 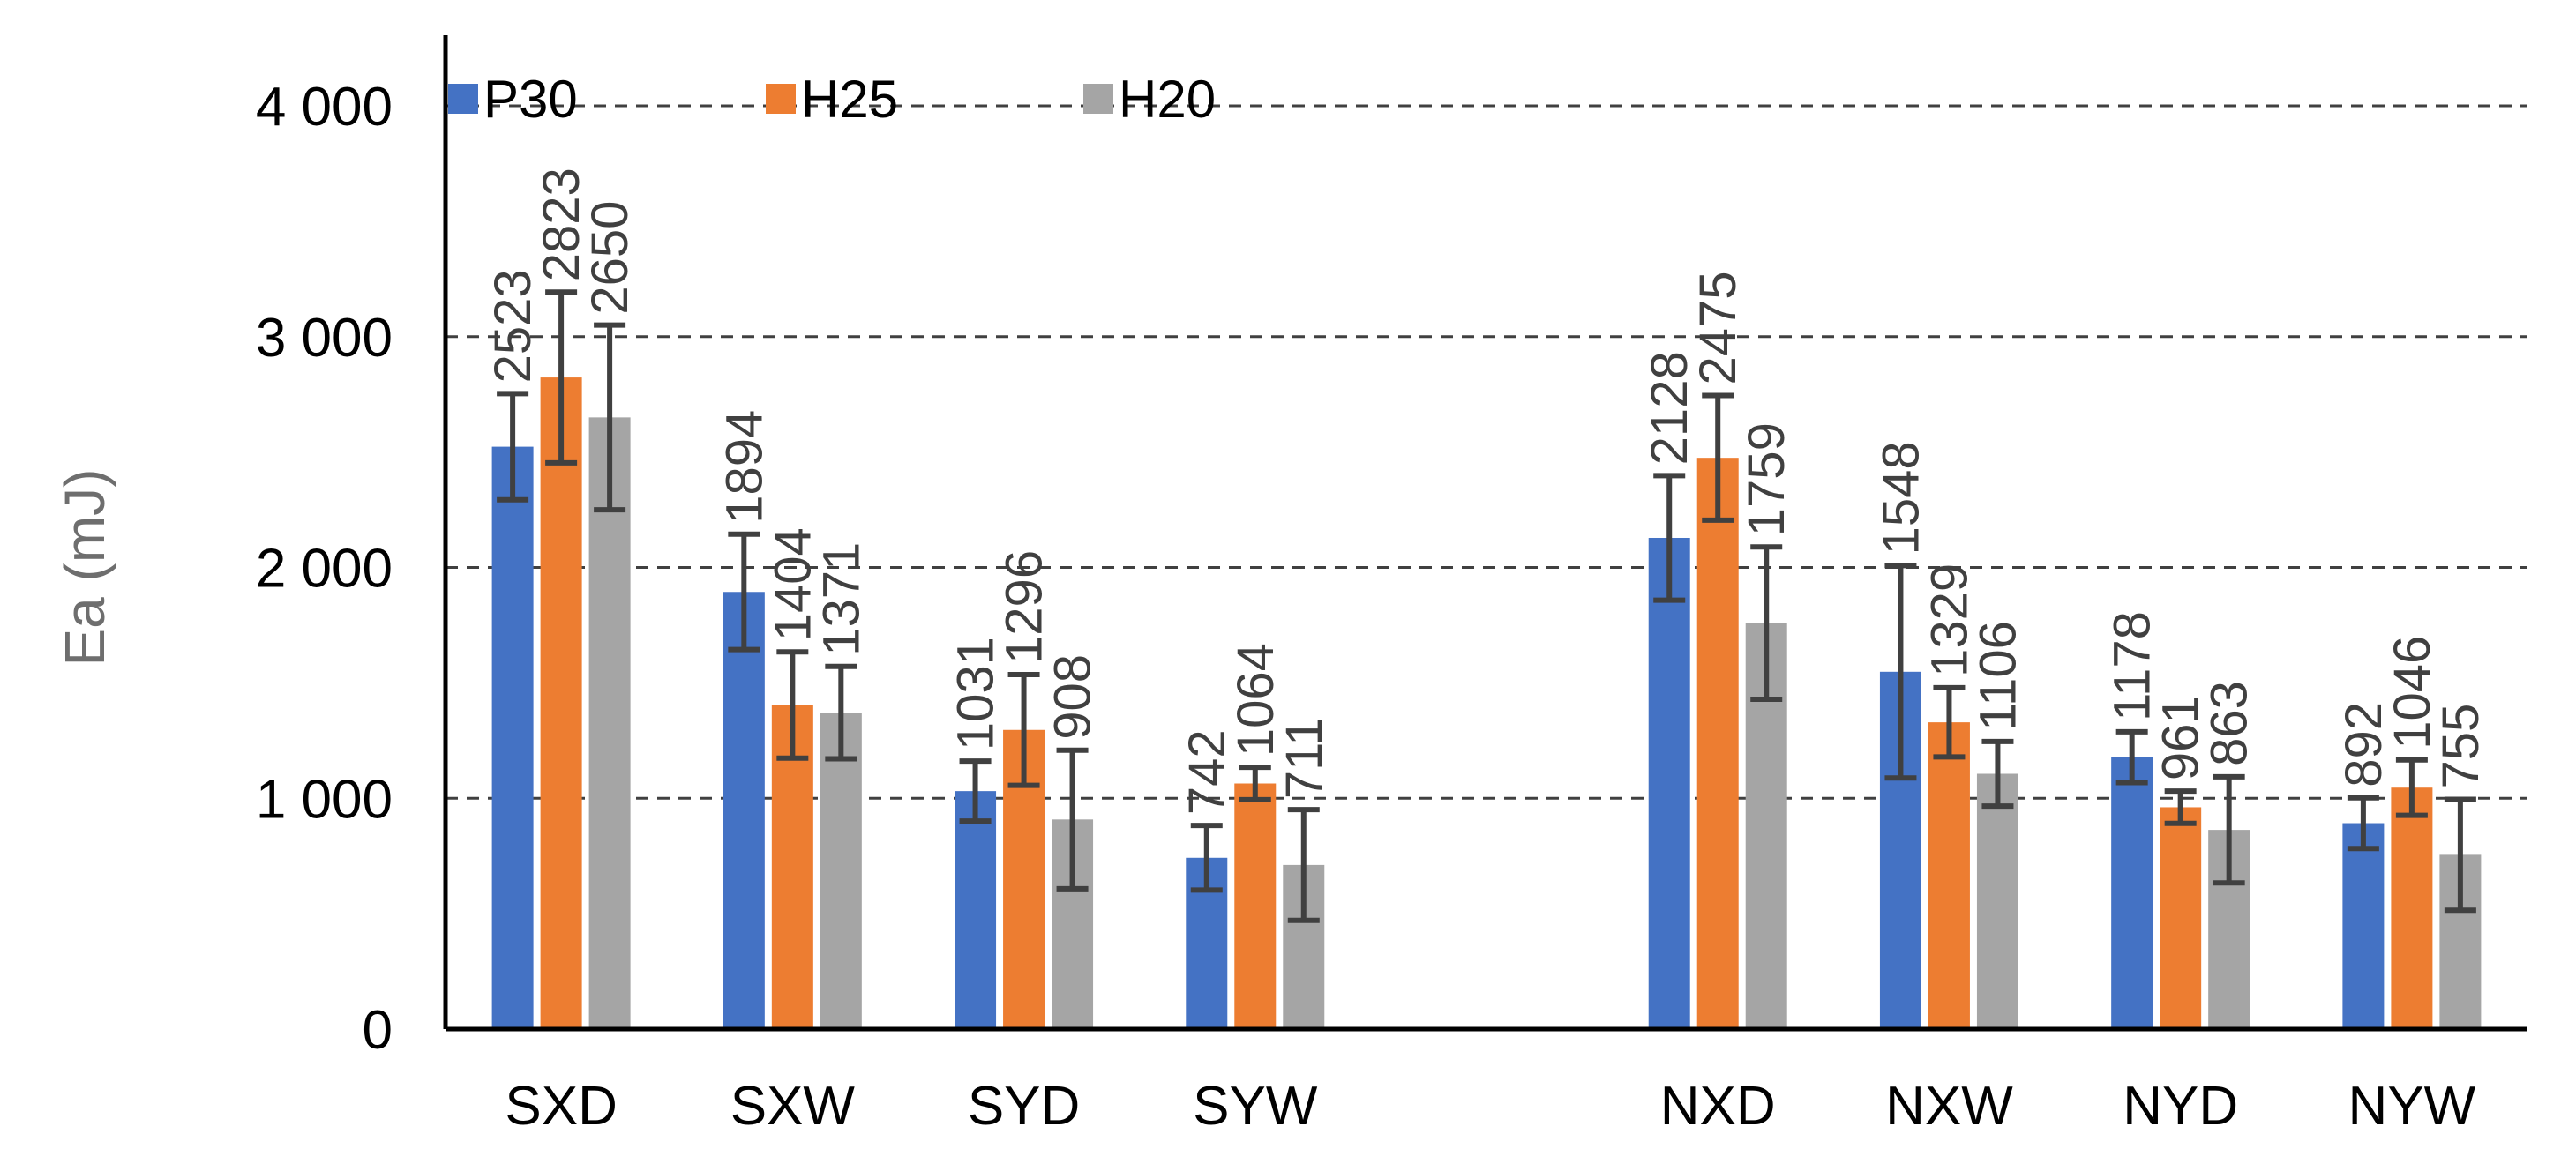 What do you see at coordinates (1997, 901) in the screenshot?
I see `bar-h20-nxw` at bounding box center [1997, 901].